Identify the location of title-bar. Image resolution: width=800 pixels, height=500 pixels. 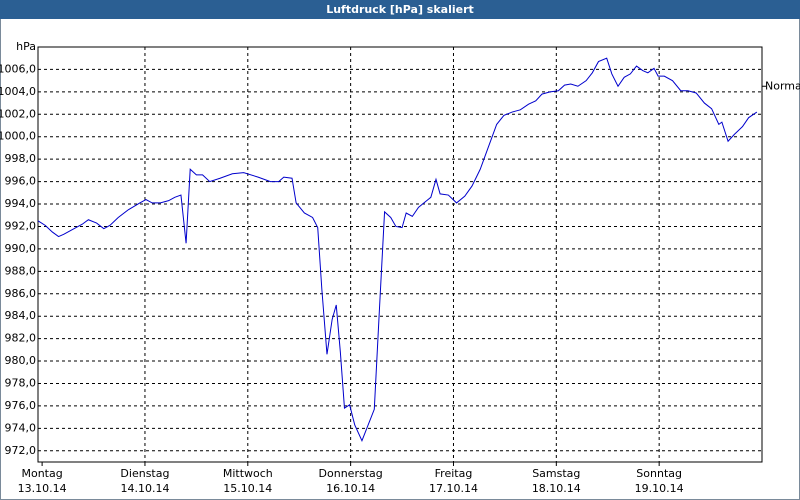
(400, 9).